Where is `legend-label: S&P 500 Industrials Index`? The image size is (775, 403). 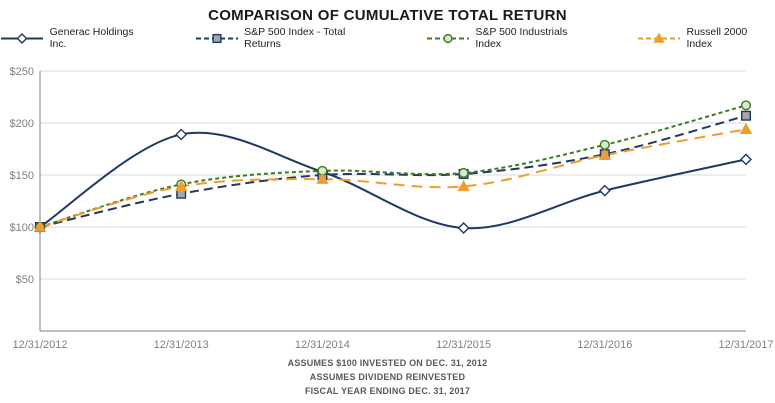 legend-label: S&P 500 Industrials Index is located at coordinates (521, 38).